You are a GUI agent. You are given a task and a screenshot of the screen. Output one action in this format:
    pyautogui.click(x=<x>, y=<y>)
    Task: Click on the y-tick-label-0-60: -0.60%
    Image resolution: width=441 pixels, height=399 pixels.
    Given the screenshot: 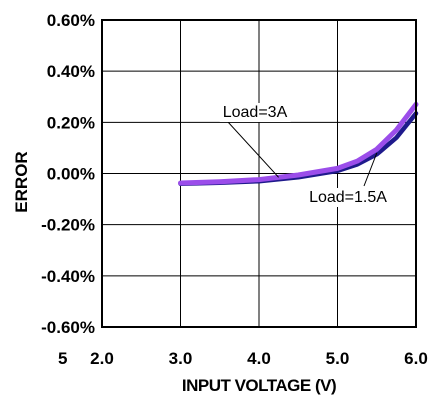 What is the action you would take?
    pyautogui.click(x=68, y=327)
    